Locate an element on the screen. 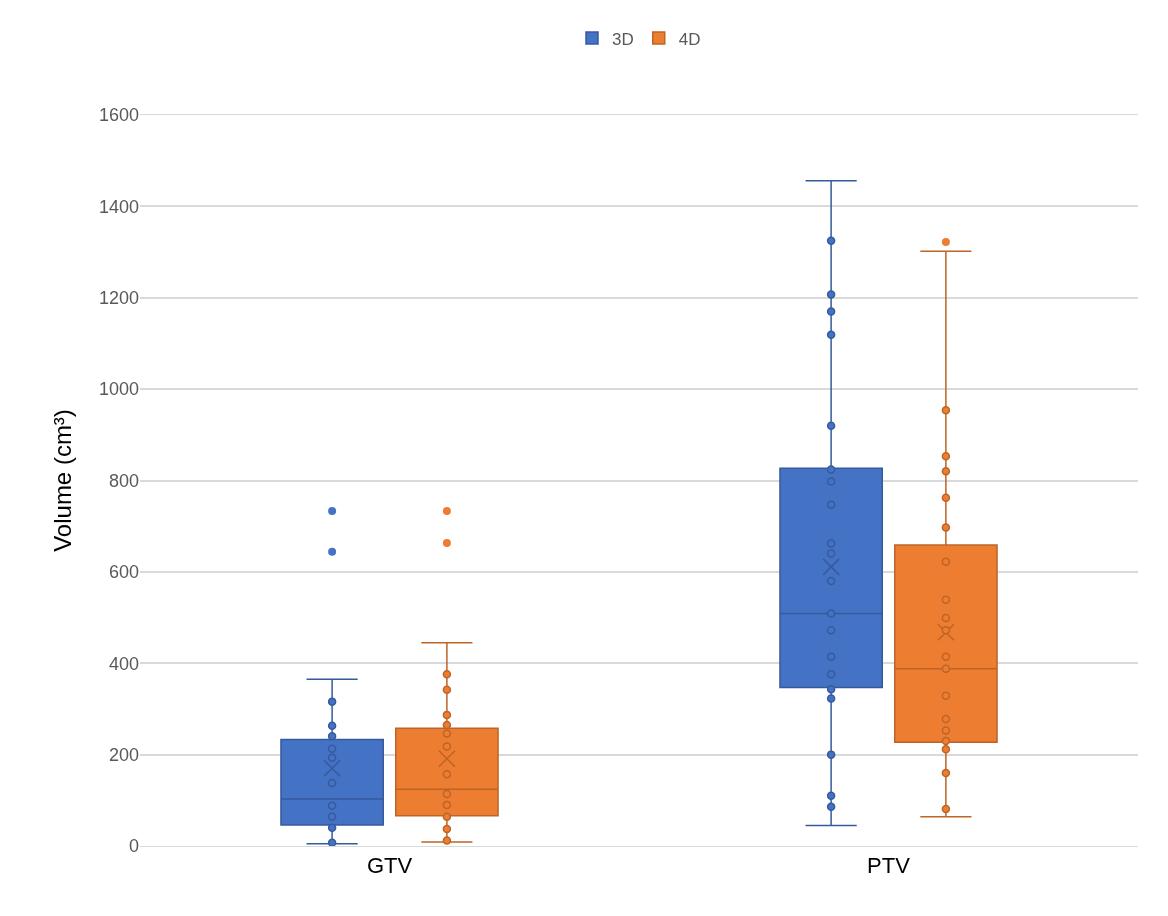  y-tick-label: 0 is located at coordinates (133, 846).